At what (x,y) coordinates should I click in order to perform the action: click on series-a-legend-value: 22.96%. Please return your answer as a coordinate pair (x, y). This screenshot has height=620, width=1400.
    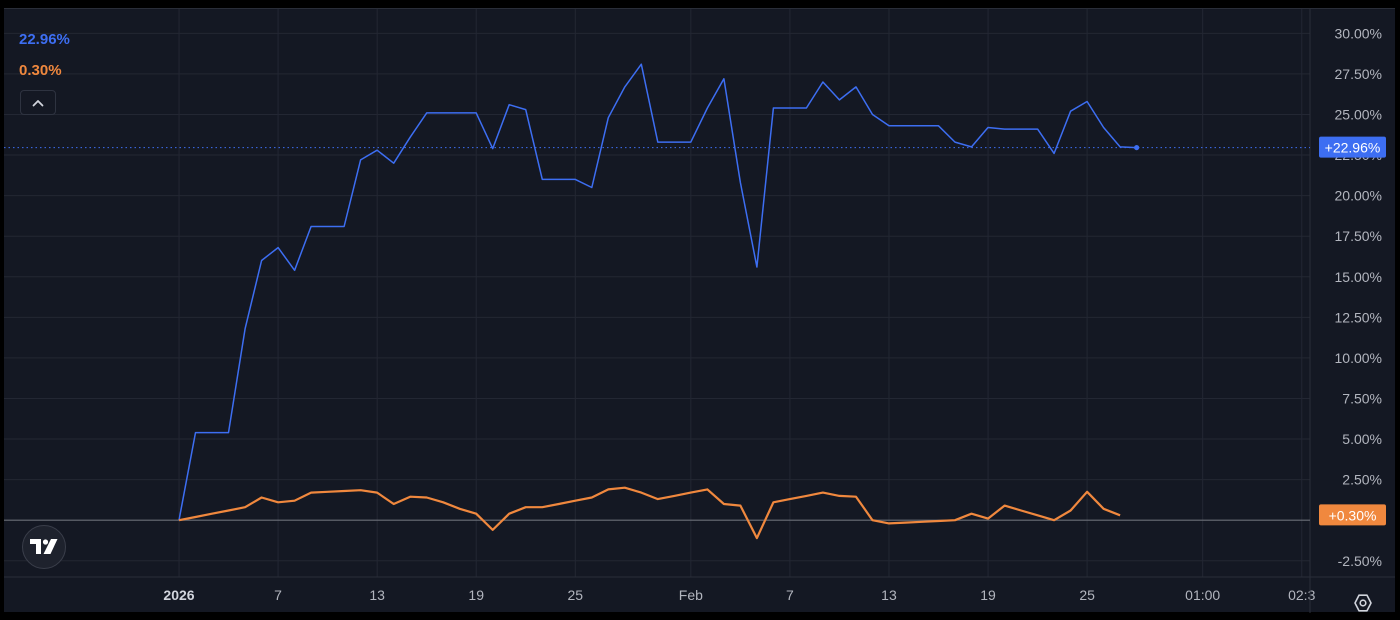
    Looking at the image, I should click on (44, 39).